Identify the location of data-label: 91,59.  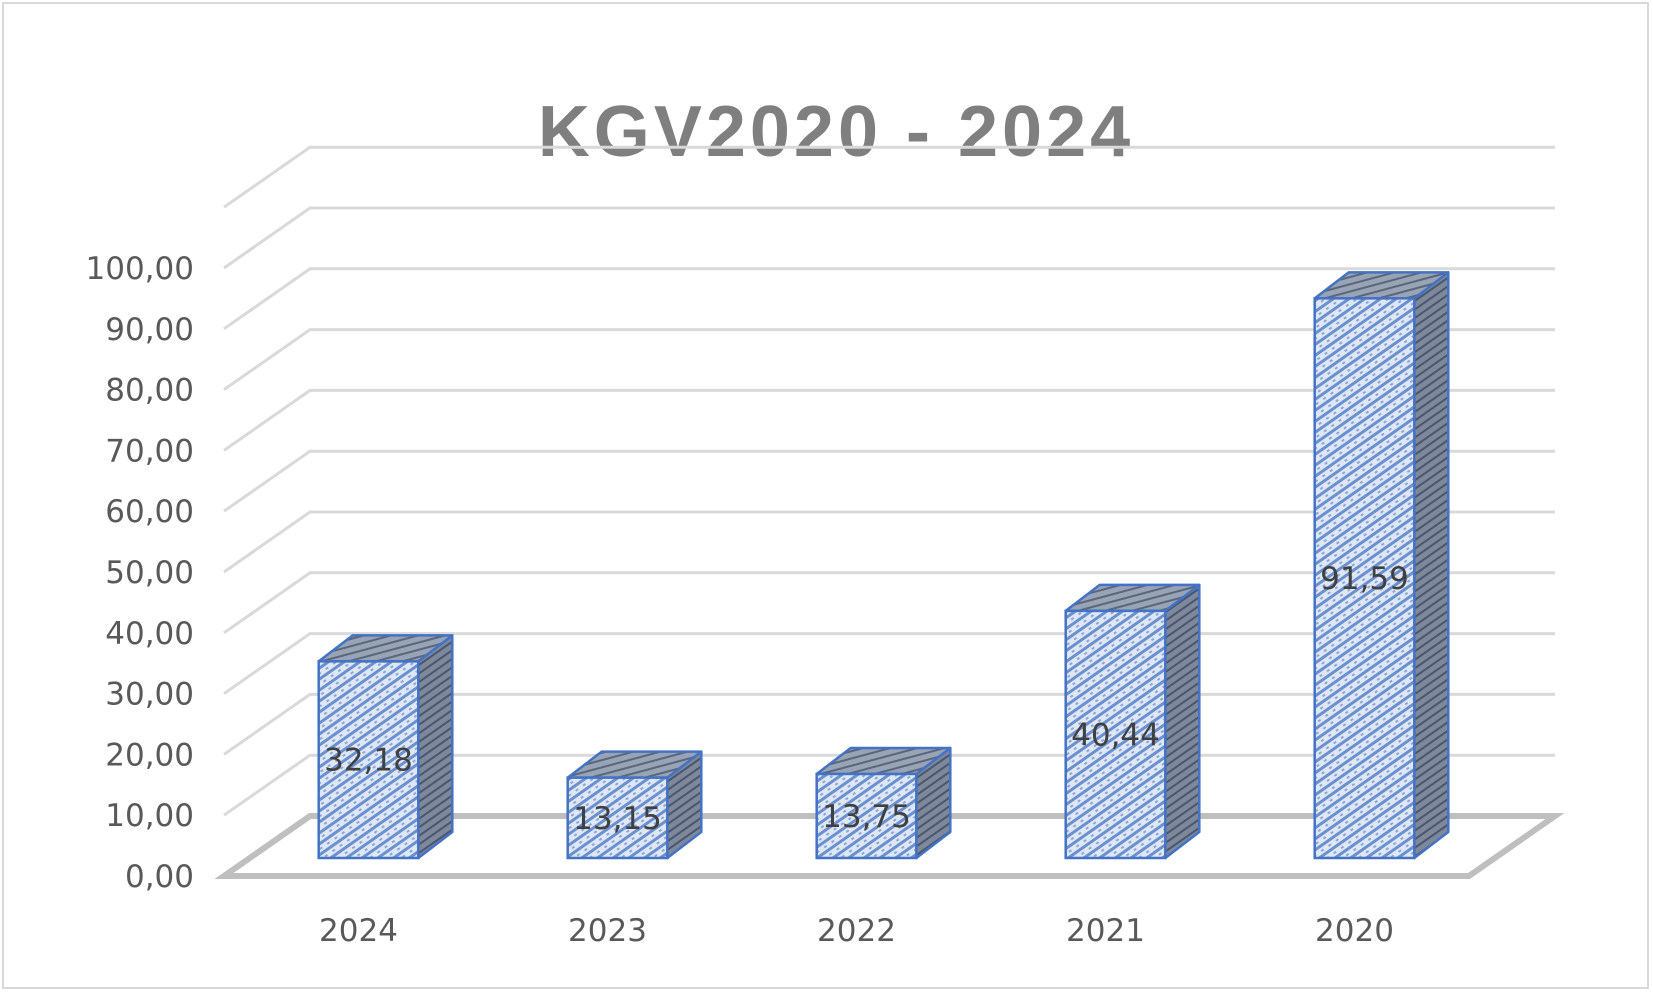
(1364, 579).